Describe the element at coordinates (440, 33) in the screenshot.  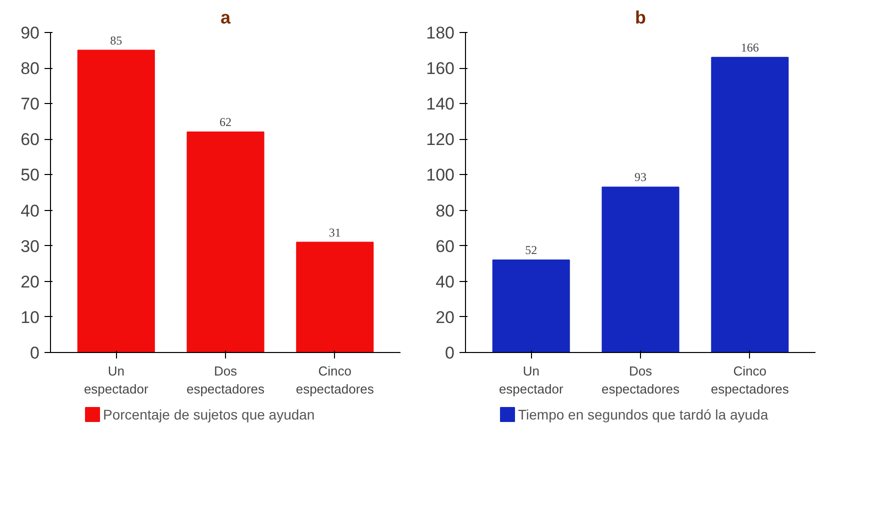
I see `y-tick-label: 180` at that location.